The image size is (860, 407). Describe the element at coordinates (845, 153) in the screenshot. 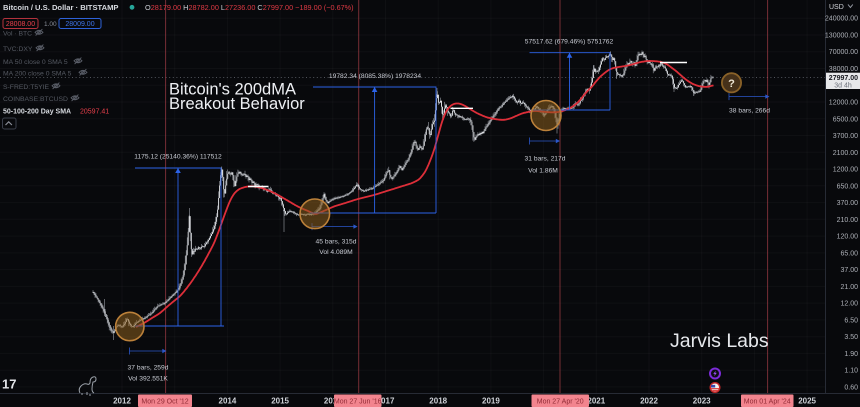

I see `svg-text: 2100.00` at that location.